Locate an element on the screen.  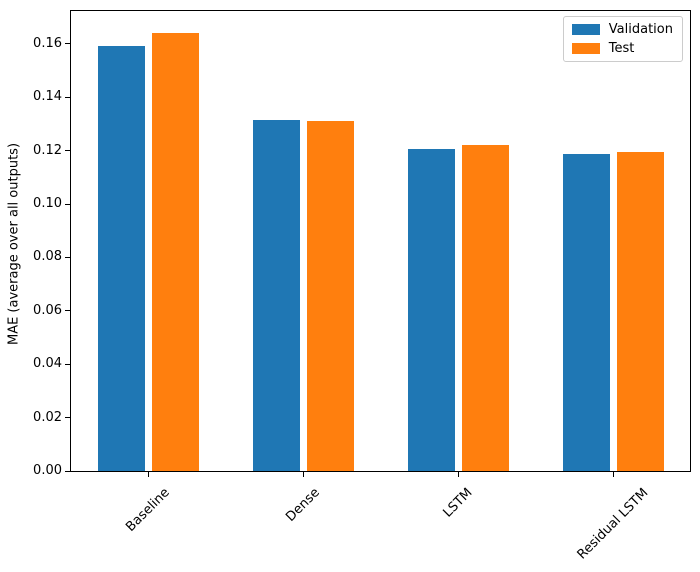
bar-validation-lstm is located at coordinates (431, 310).